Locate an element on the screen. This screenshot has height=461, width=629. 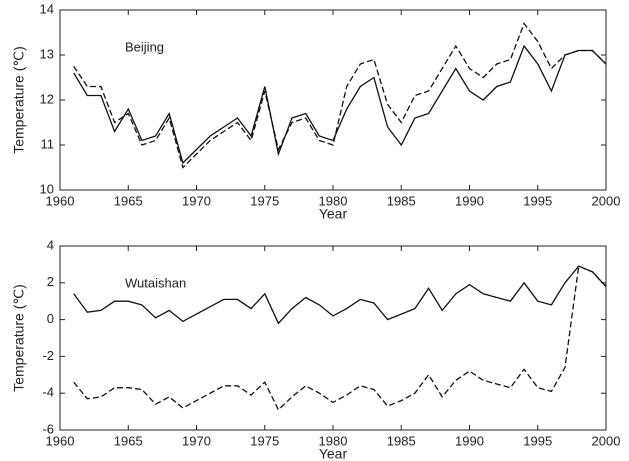
y-tick-label: 13 is located at coordinates (47, 53).